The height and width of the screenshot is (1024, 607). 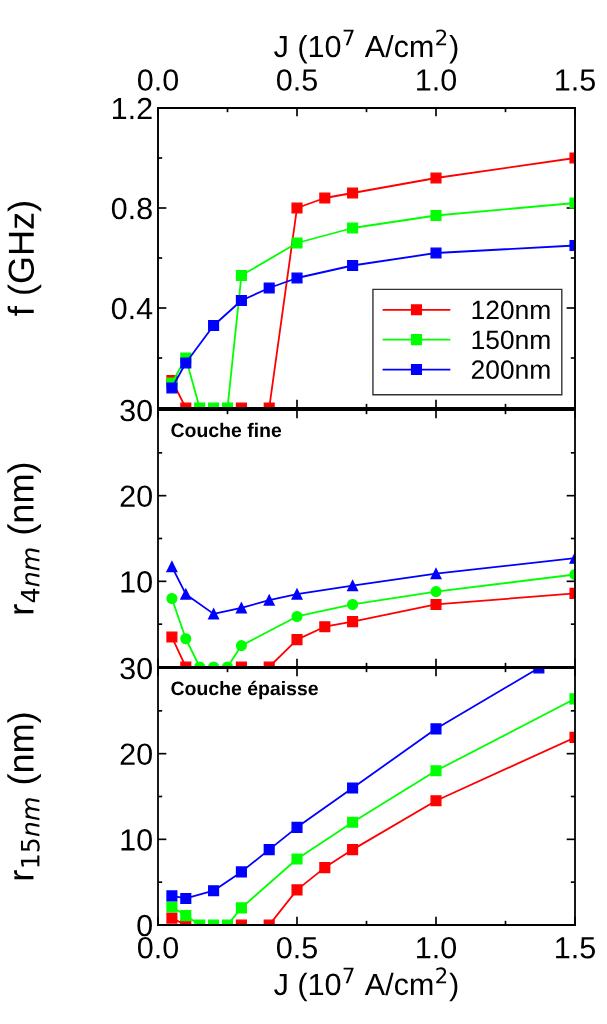 What do you see at coordinates (366, 46) in the screenshot?
I see `x2-axis-title: J (10$^{7}$ A/cm$^{2}$)` at bounding box center [366, 46].